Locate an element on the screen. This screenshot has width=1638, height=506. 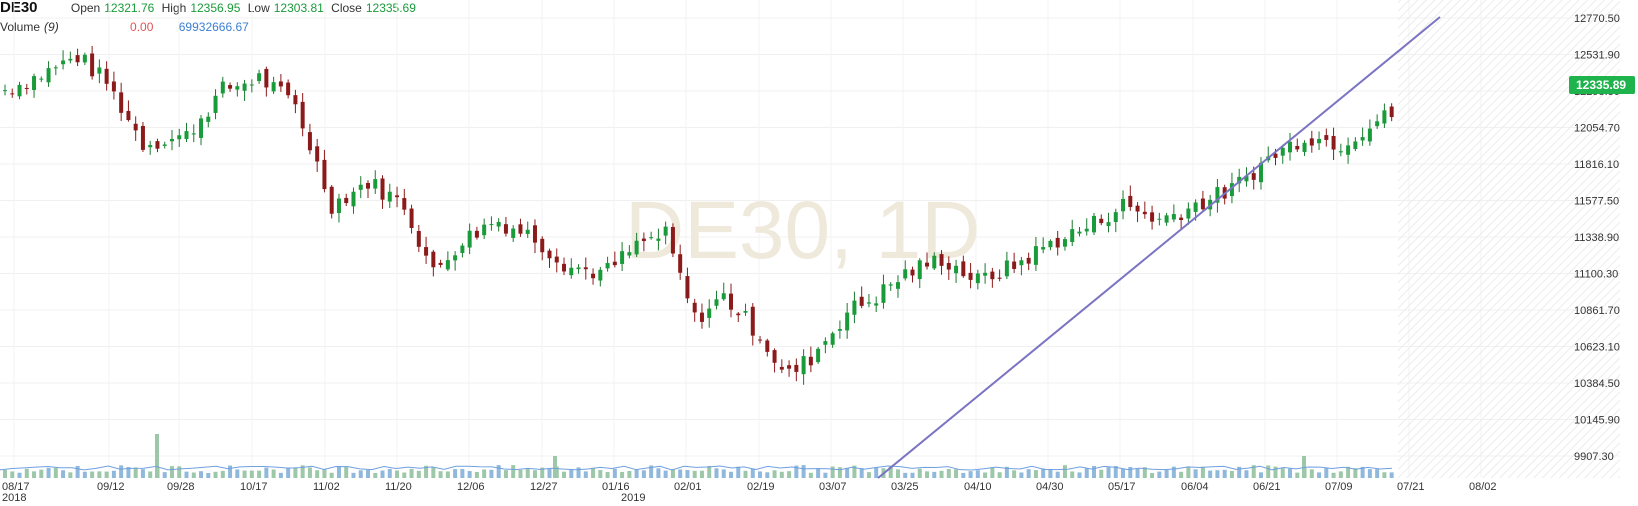
open-value: 12321.76 is located at coordinates (129, 8).